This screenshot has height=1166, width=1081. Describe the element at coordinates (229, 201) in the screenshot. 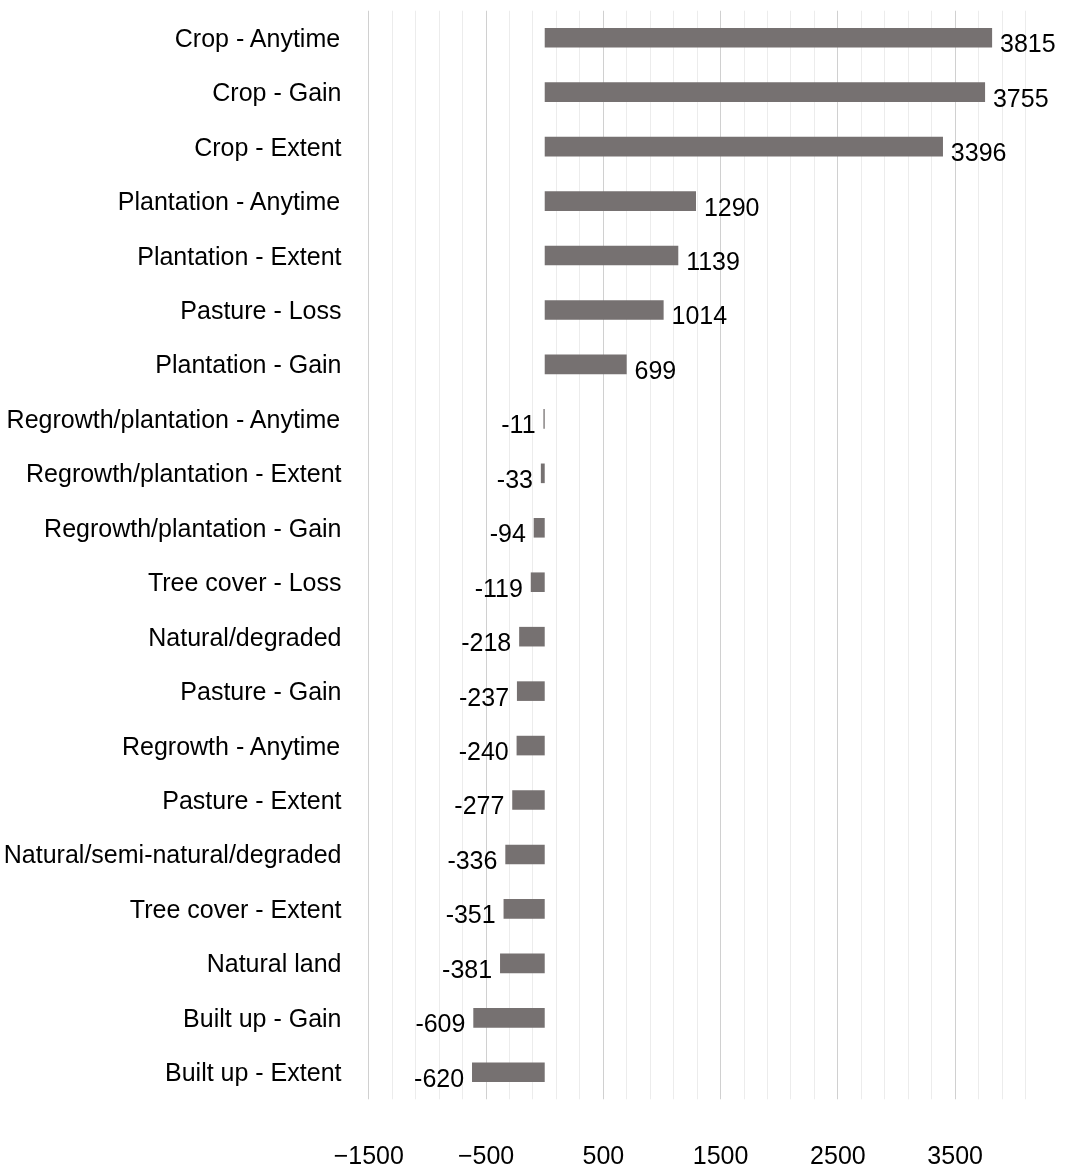

I see `y-tick-label: Plantation - Anytime` at that location.